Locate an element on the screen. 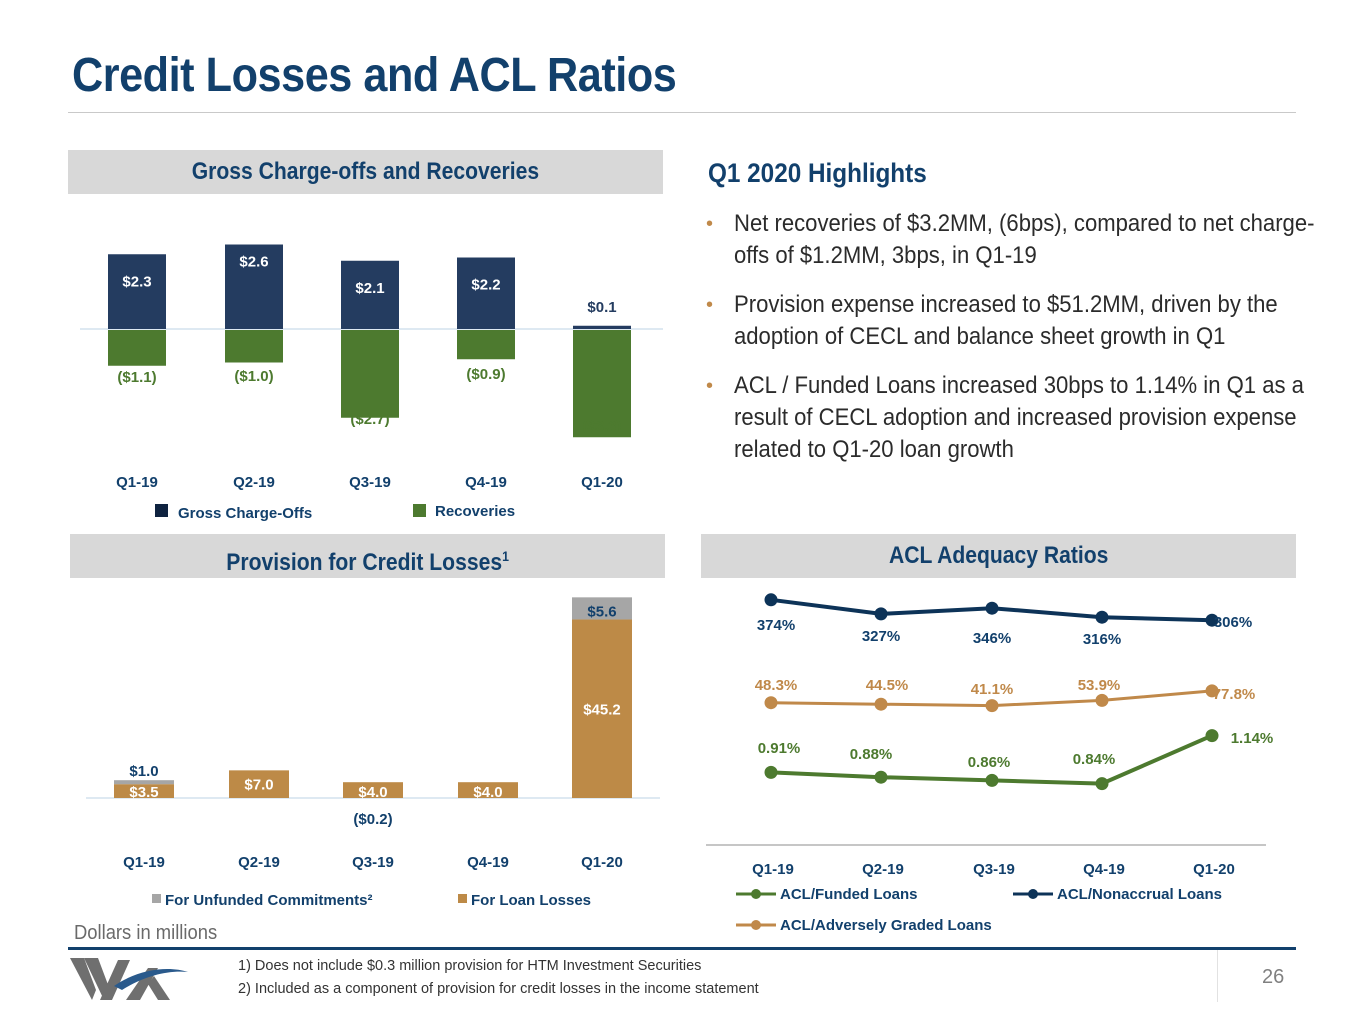  chart3-label-adversely-graded: 44.5% is located at coordinates (887, 685).